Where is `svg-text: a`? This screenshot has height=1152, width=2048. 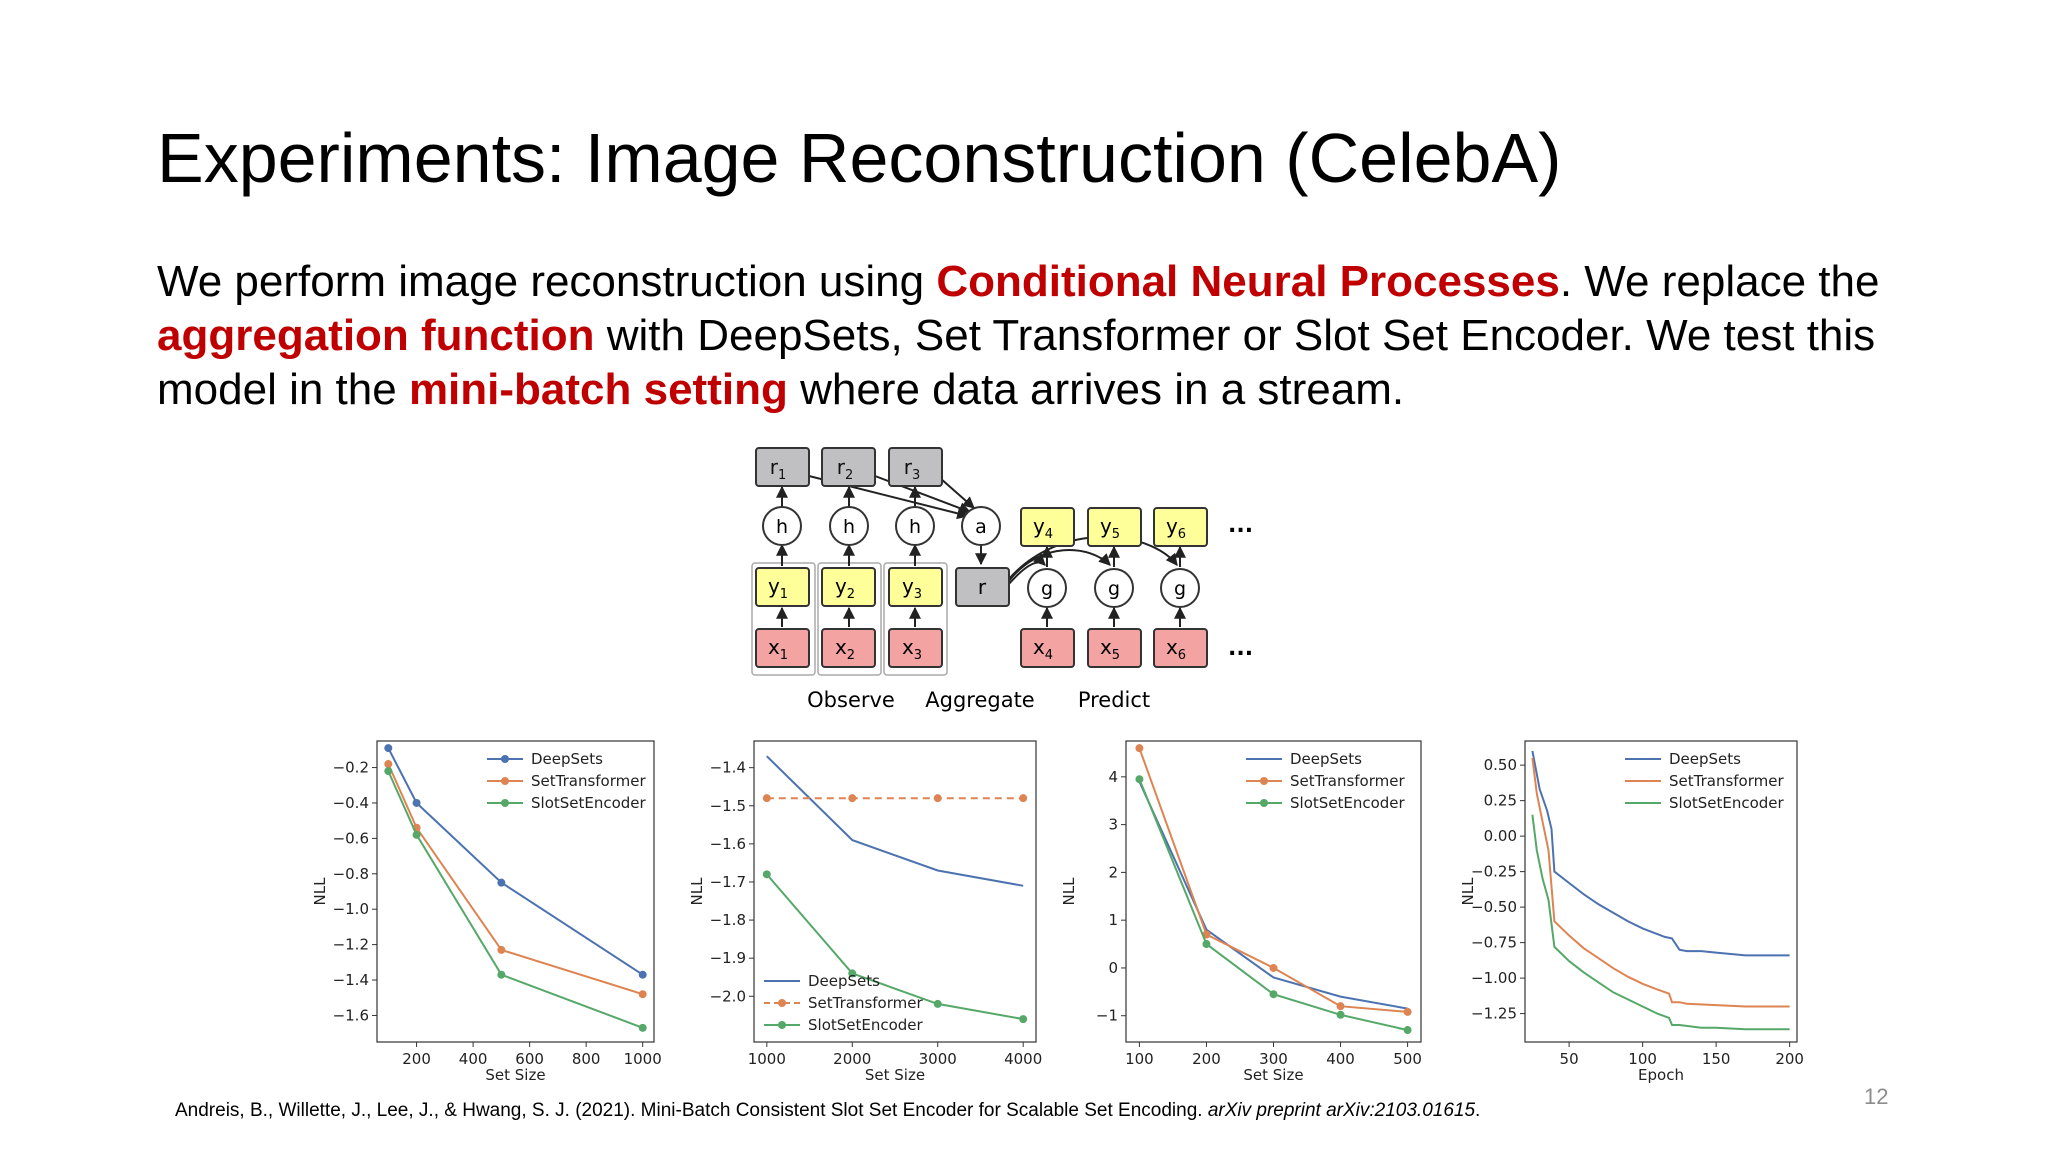 svg-text: a is located at coordinates (981, 527).